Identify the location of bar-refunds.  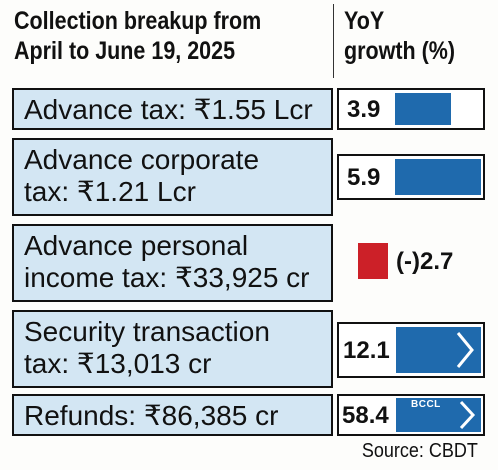
(438, 415).